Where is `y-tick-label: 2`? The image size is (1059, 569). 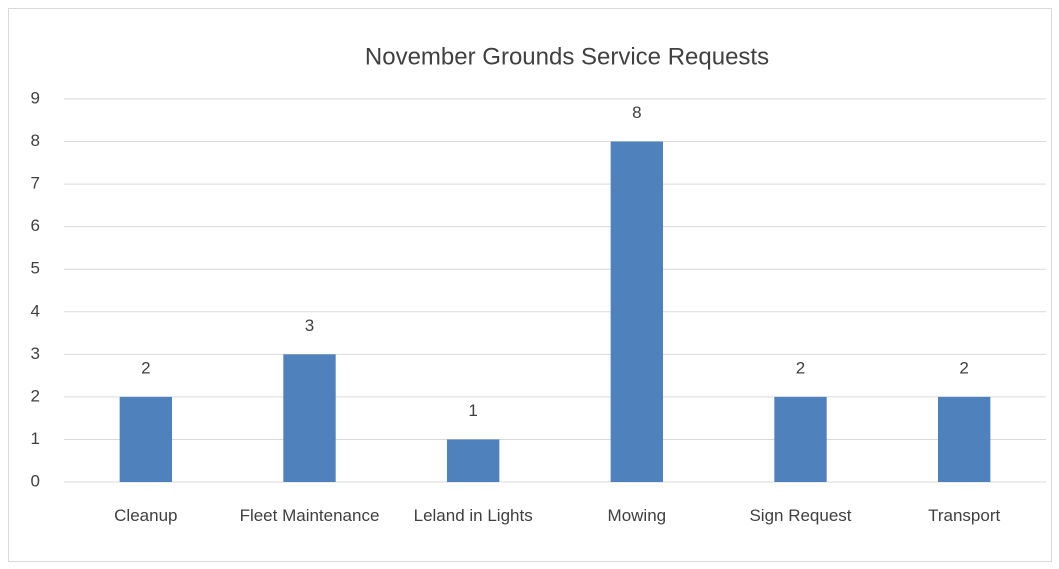
y-tick-label: 2 is located at coordinates (35, 395).